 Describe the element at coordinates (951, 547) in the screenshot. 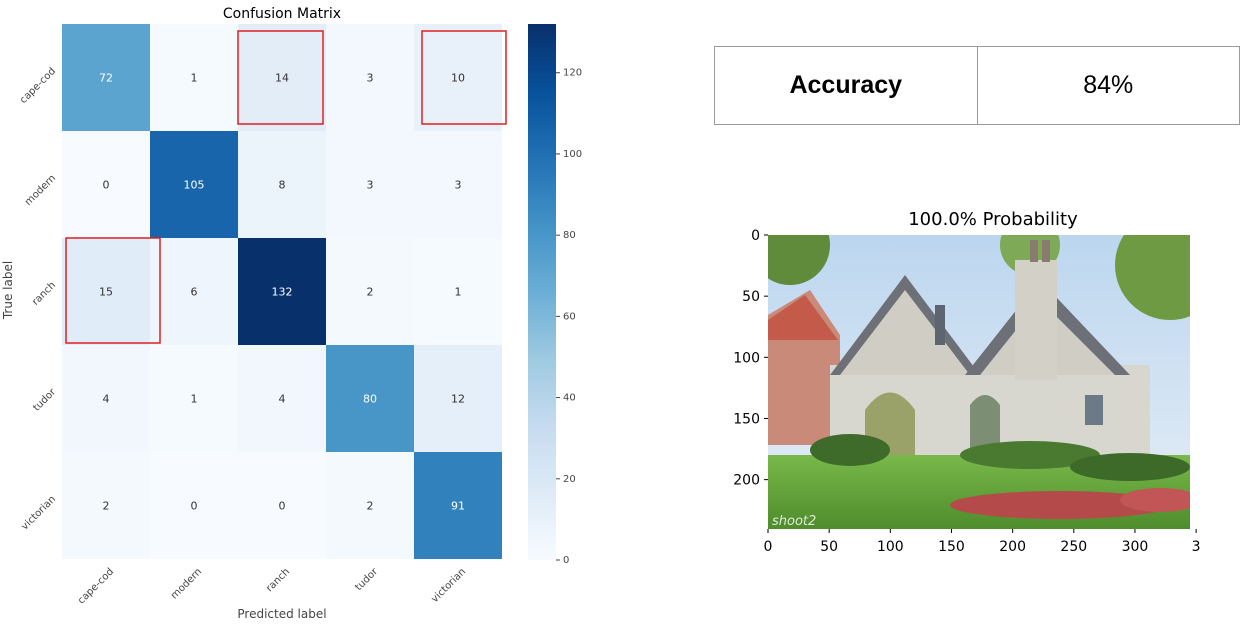

I see `image-x-tick-label: 150` at that location.